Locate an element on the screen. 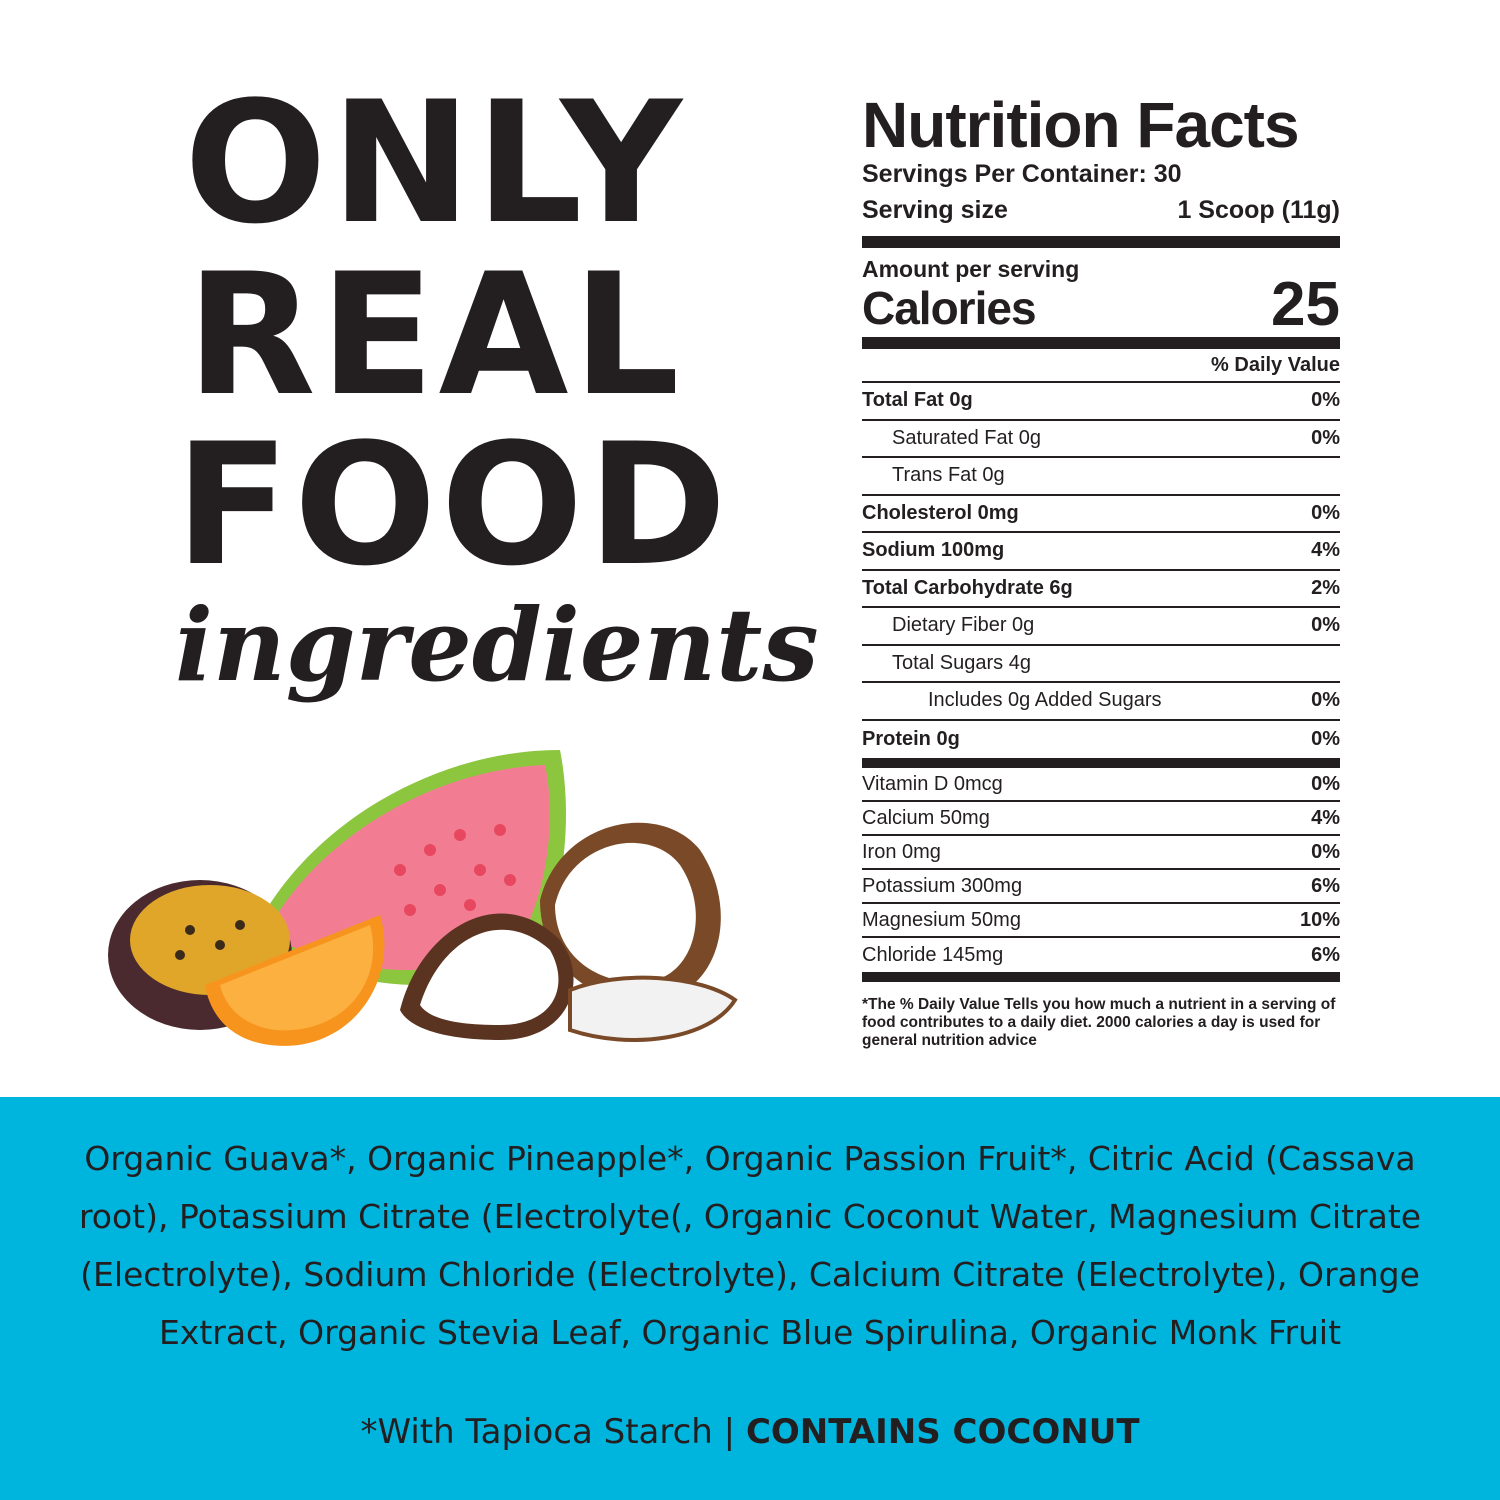 This screenshot has height=1500, width=1500. nutrient-row: Total Sugars 4g is located at coordinates (1101, 664).